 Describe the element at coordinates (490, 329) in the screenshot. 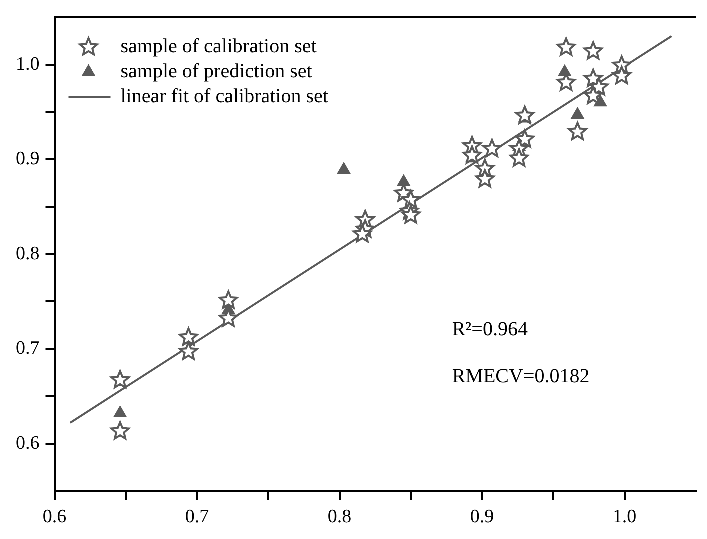

I see `annotation: R²=0.964` at that location.